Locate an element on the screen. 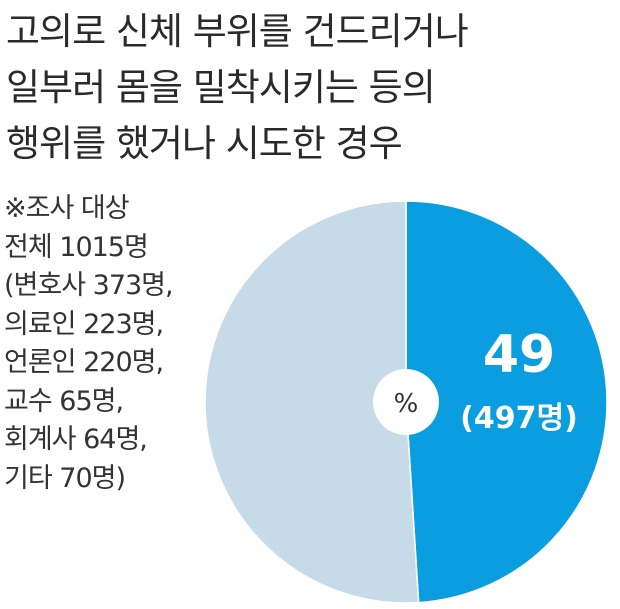  note-line-2: 전체 1015명 is located at coordinates (76, 247).